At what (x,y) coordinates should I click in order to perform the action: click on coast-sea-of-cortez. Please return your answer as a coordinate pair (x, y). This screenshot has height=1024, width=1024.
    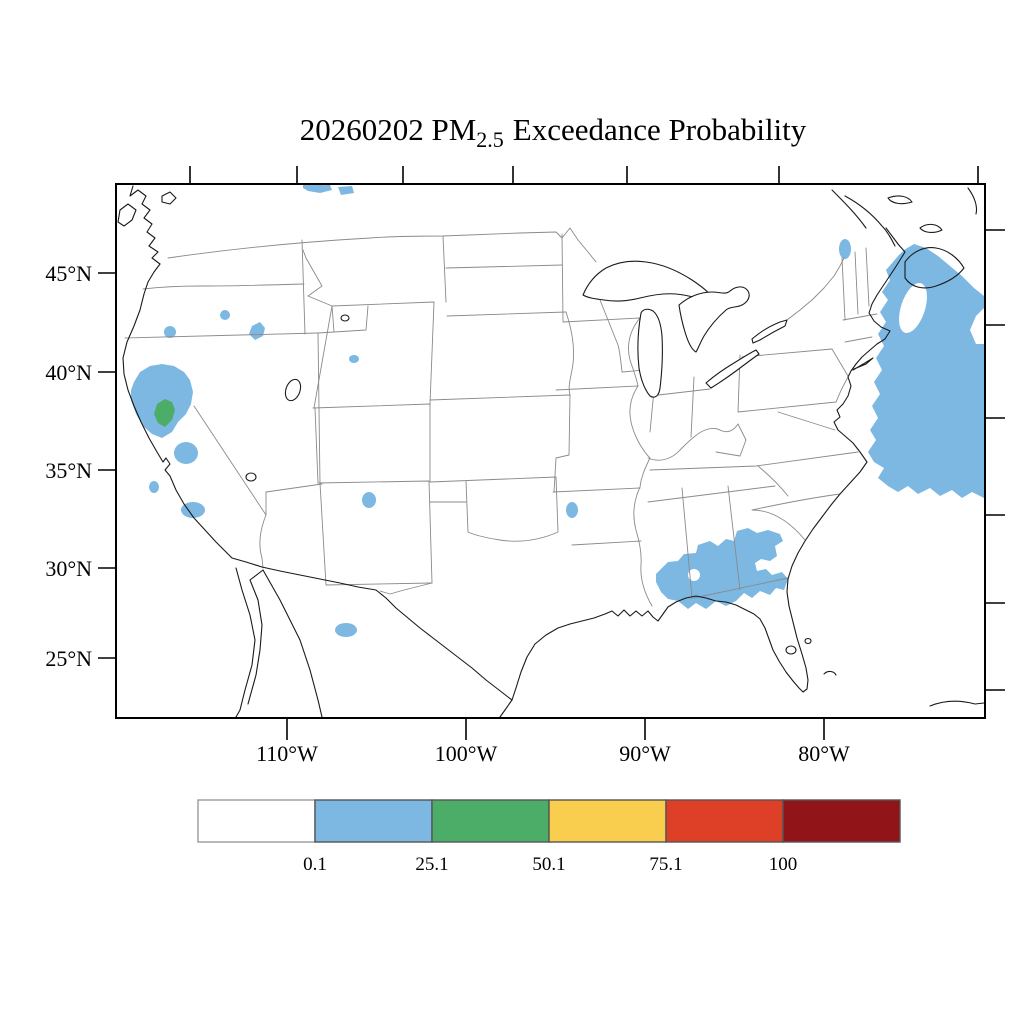
    Looking at the image, I should click on (285, 643).